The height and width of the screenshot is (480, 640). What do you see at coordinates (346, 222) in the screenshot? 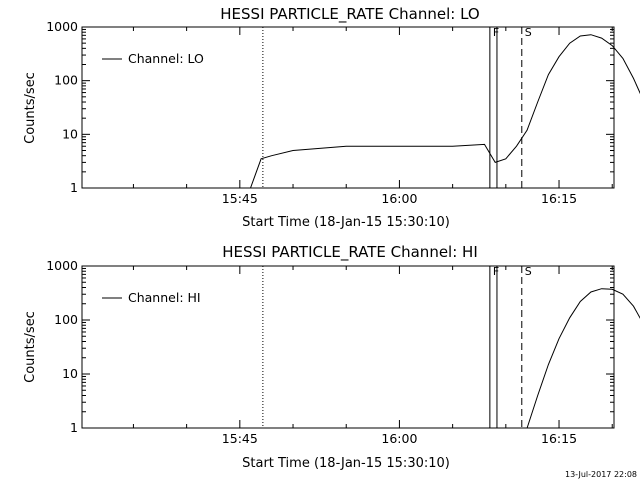
I see `lo-x-axis-label: Start Time (18-Jan-15 15:30:10)` at bounding box center [346, 222].